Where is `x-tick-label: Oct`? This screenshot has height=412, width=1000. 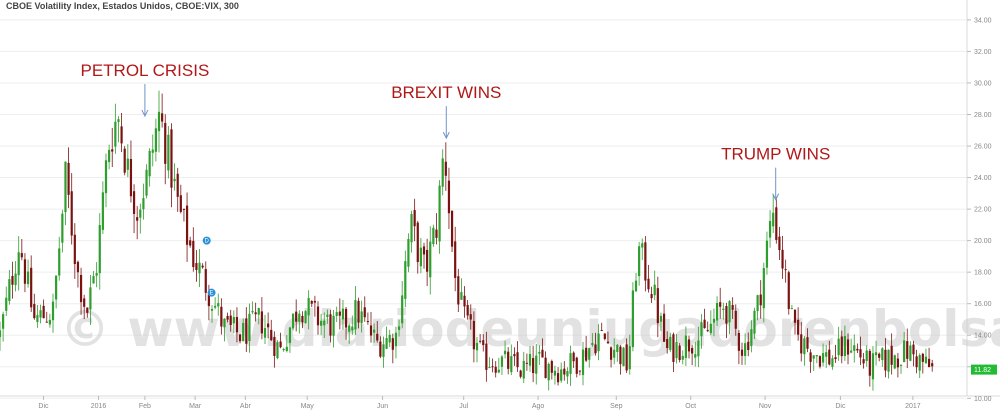
x-tick-label: Oct is located at coordinates (690, 406).